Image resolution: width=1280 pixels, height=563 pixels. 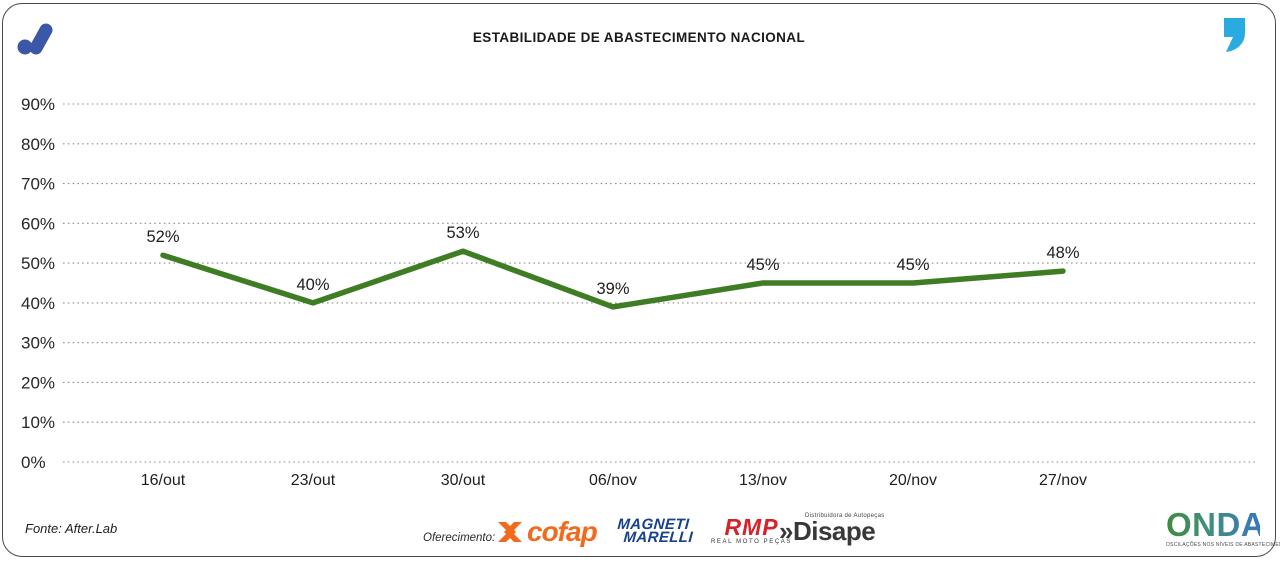 I want to click on sponsor-logo-rmp: RMP REAL MOTO PEÇAS, so click(x=752, y=530).